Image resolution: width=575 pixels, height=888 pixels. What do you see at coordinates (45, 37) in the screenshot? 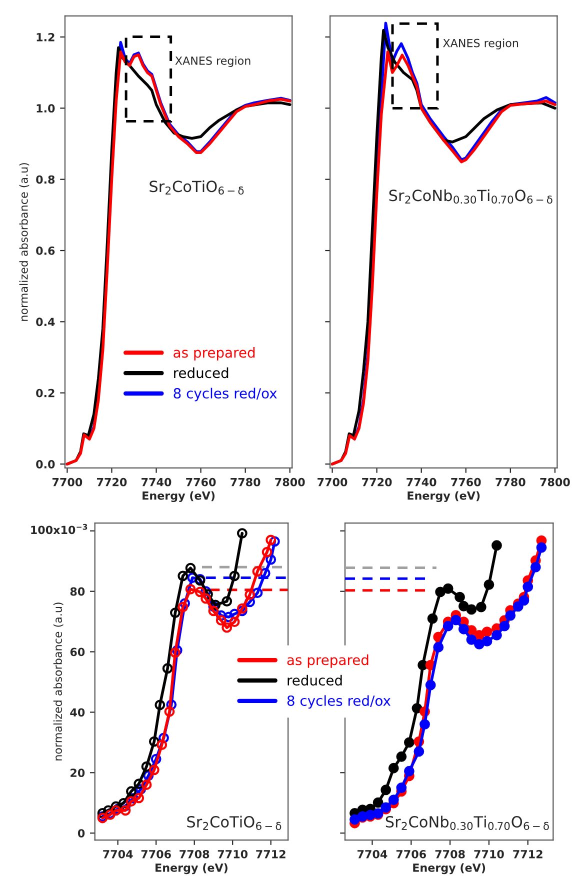
I see `y-tick-label: 1.2` at bounding box center [45, 37].